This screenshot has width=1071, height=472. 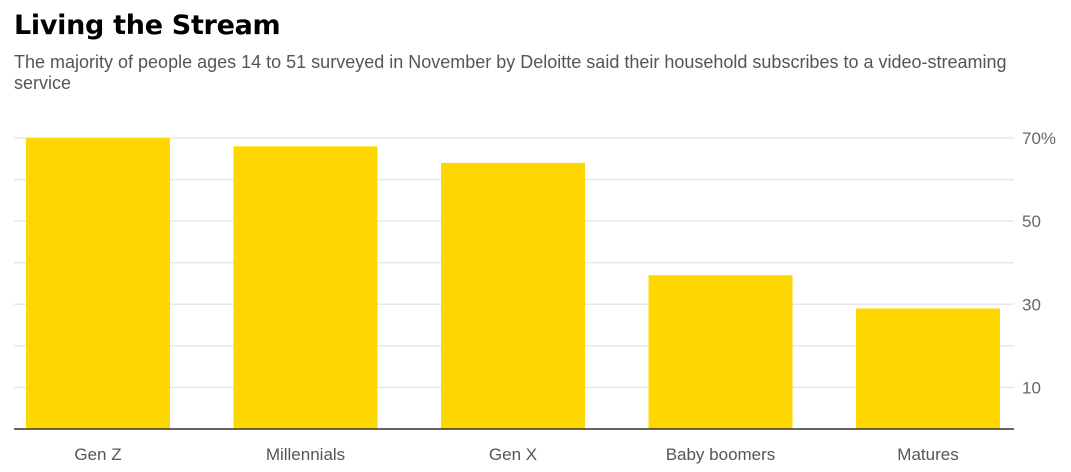 I want to click on x-label-gen-z: Gen Z, so click(x=97, y=454).